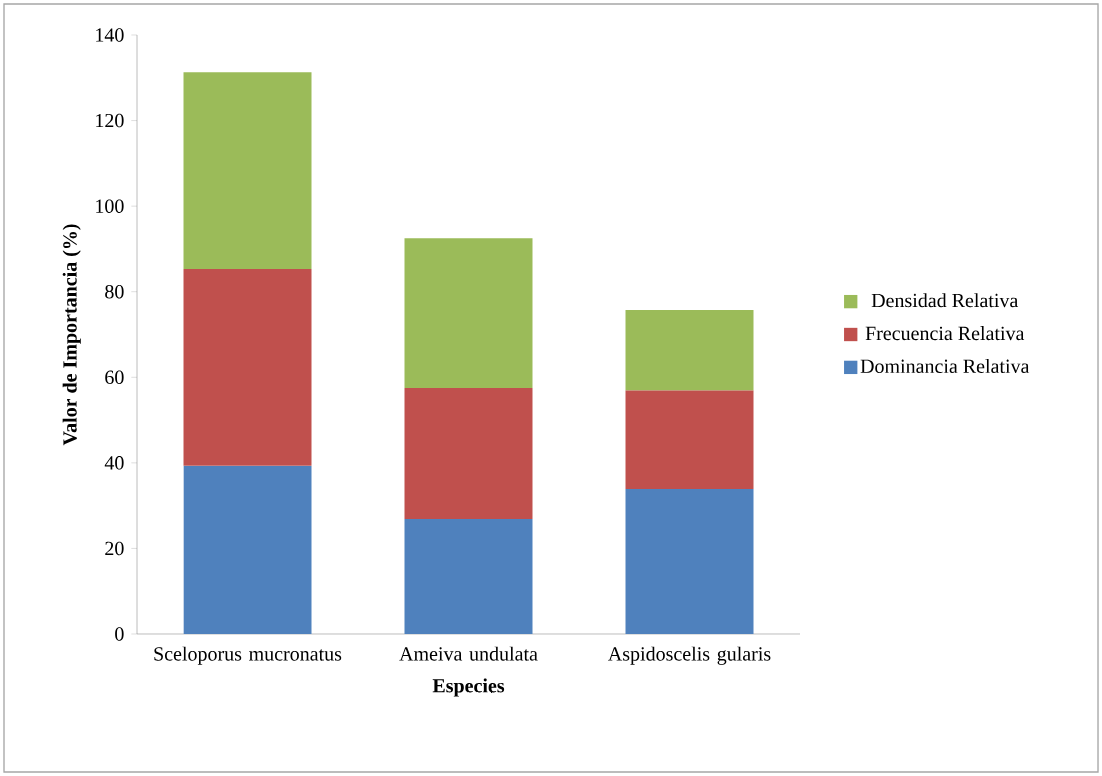 Image resolution: width=1102 pixels, height=776 pixels. I want to click on y-tick-label: 60, so click(114, 377).